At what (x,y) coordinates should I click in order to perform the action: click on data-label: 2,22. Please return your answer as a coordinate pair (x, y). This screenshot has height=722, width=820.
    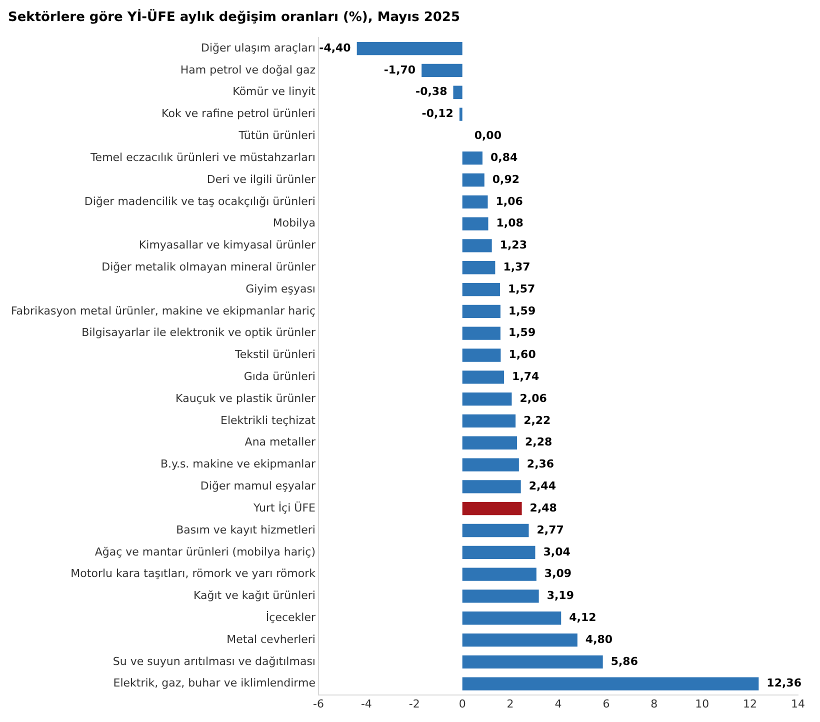
    Looking at the image, I should click on (537, 420).